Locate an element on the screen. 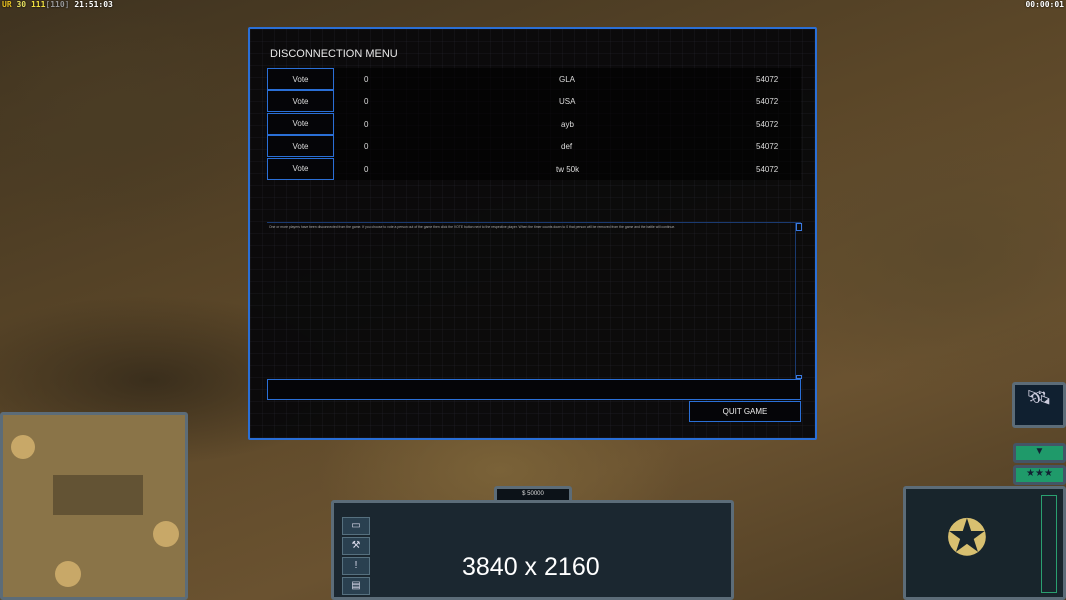 Image resolution: width=1066 pixels, height=600 pixels. status-prefix: UR is located at coordinates (7, 4).